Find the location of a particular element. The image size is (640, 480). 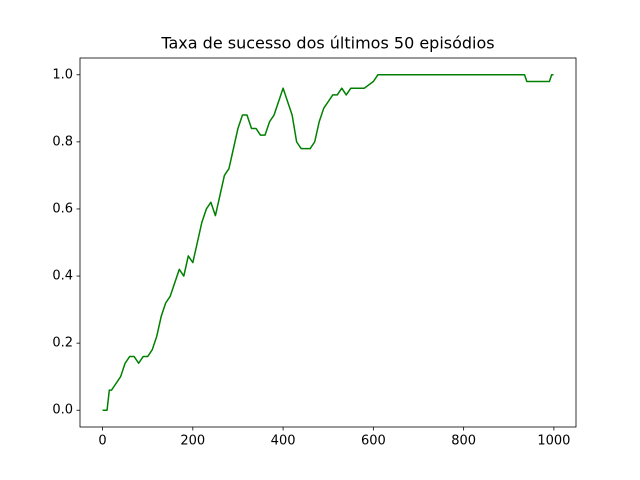

y-tick-label: 0.4 is located at coordinates (62, 276).